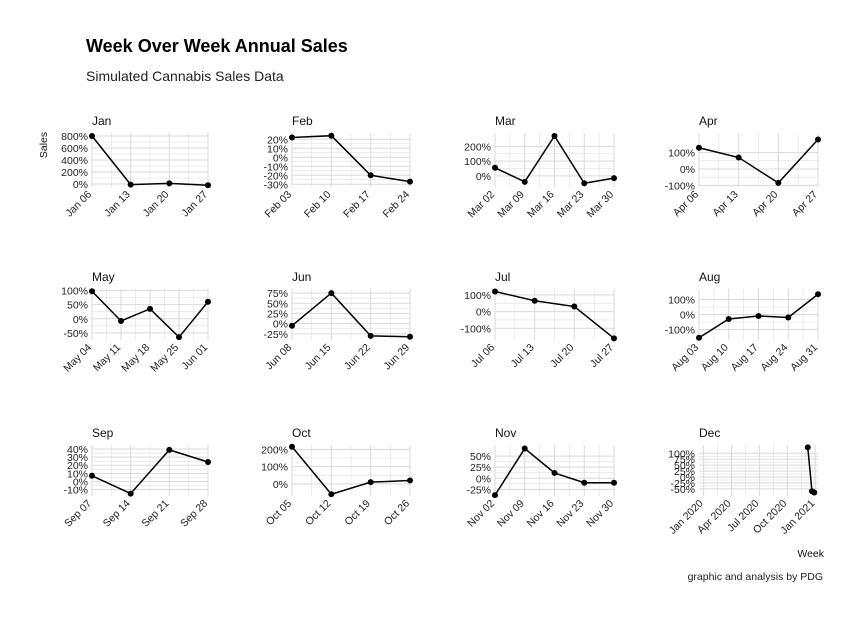 The width and height of the screenshot is (864, 624). What do you see at coordinates (357, 513) in the screenshot?
I see `x-tick-label: Oct 19` at bounding box center [357, 513].